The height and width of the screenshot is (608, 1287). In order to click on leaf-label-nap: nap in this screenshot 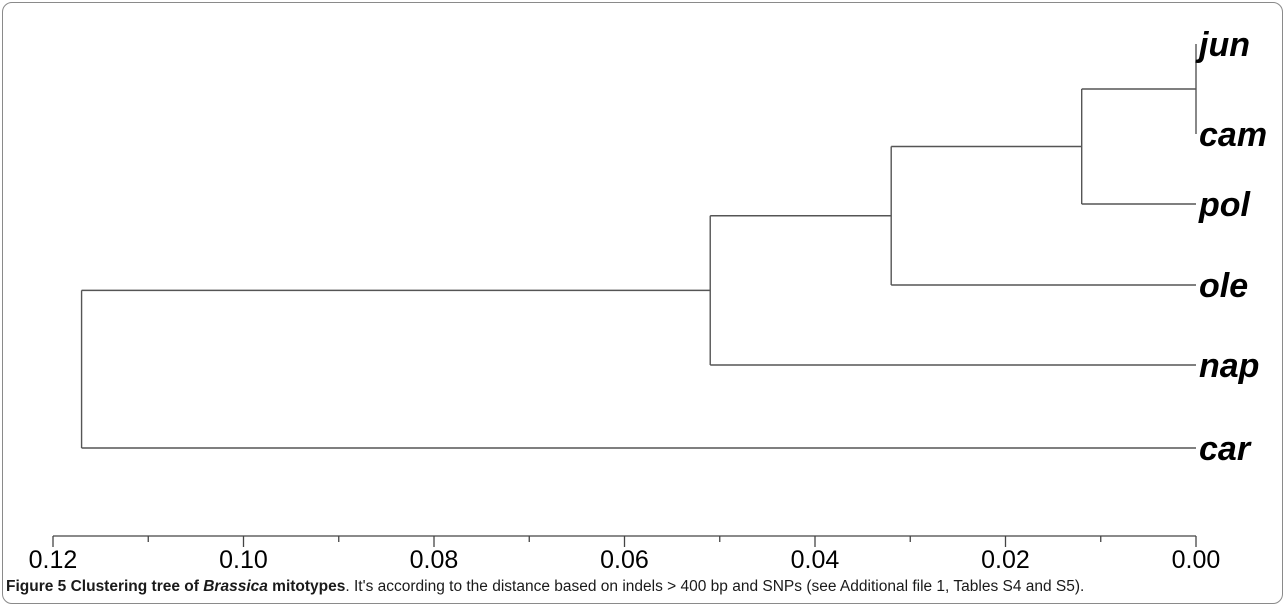, I will do `click(1229, 366)`.